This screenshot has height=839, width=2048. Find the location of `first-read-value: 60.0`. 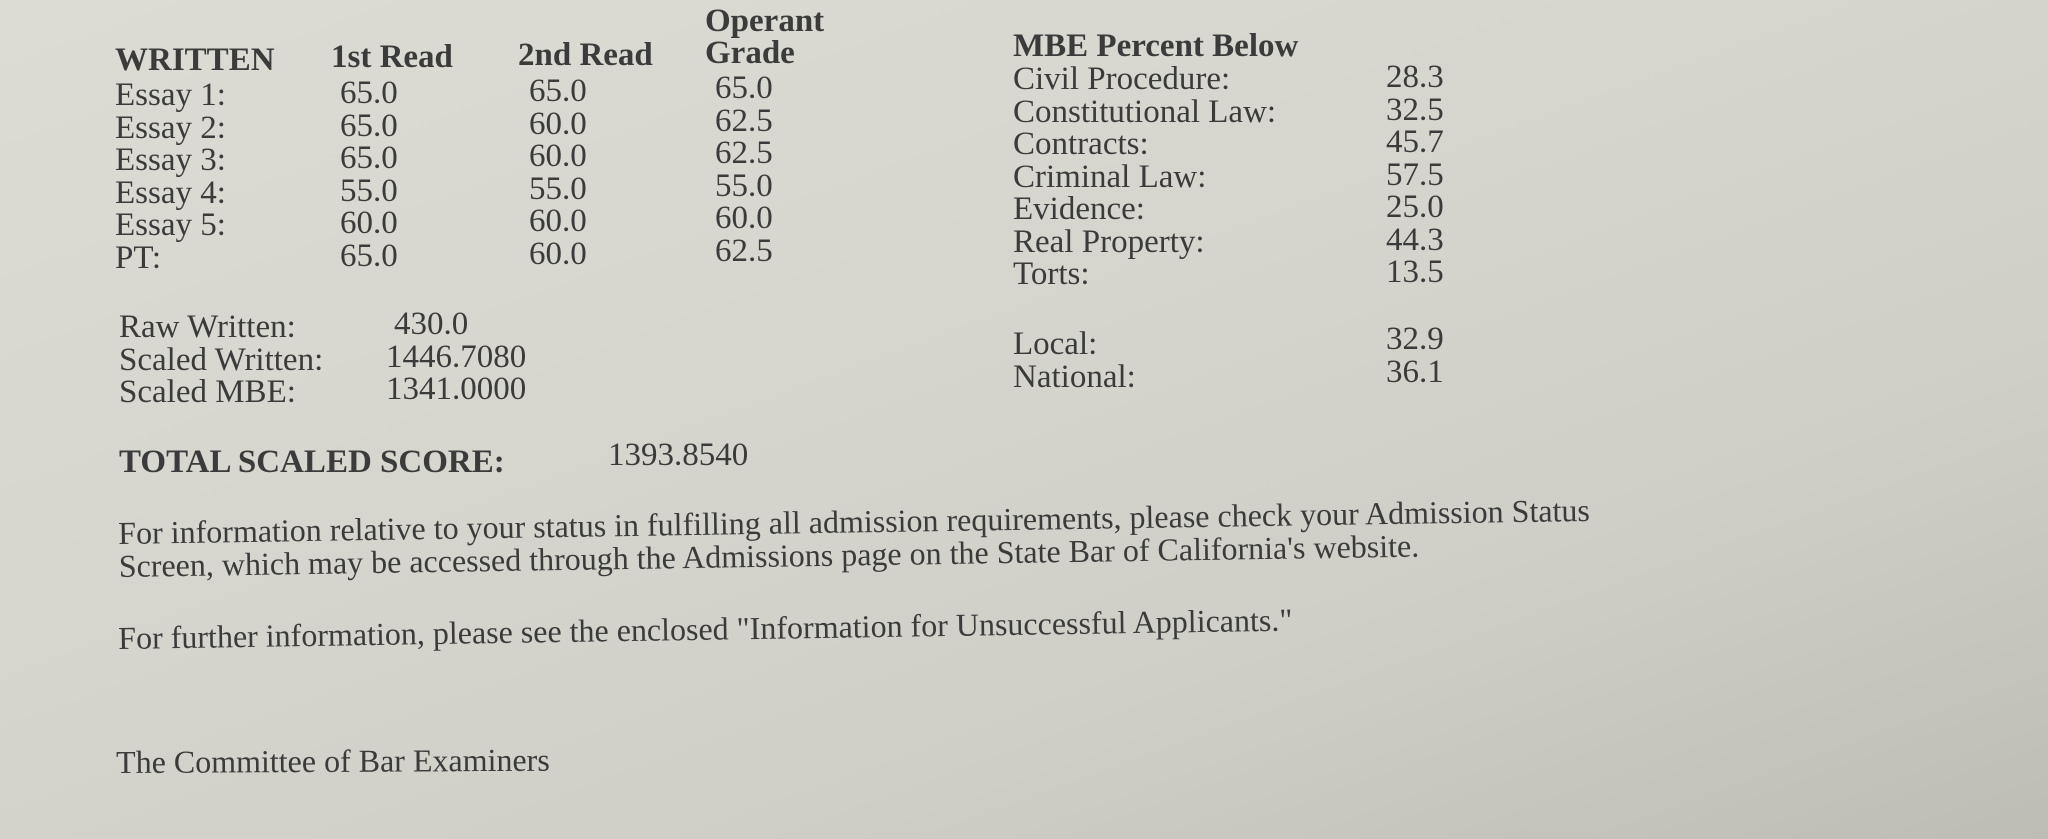

first-read-value: 60.0 is located at coordinates (369, 223).